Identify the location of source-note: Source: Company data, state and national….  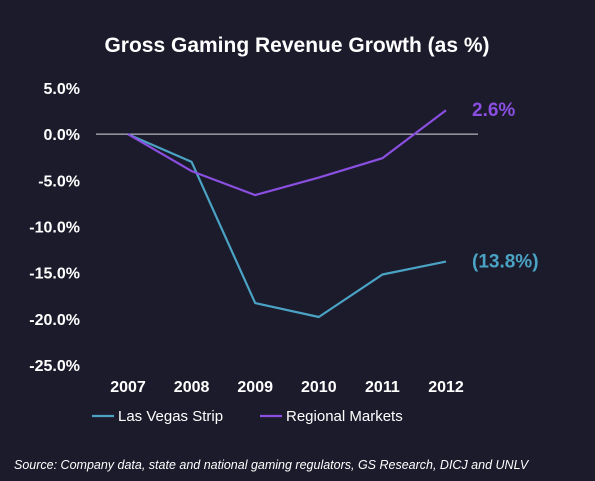
(272, 465).